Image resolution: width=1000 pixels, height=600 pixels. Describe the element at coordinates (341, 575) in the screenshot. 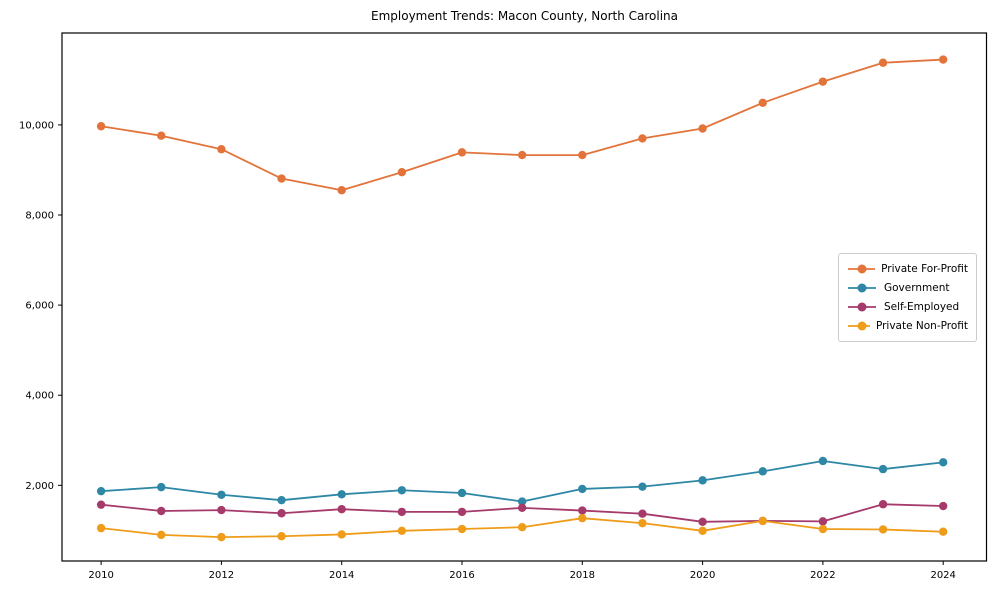

I see `x-tick-label: 2014` at that location.